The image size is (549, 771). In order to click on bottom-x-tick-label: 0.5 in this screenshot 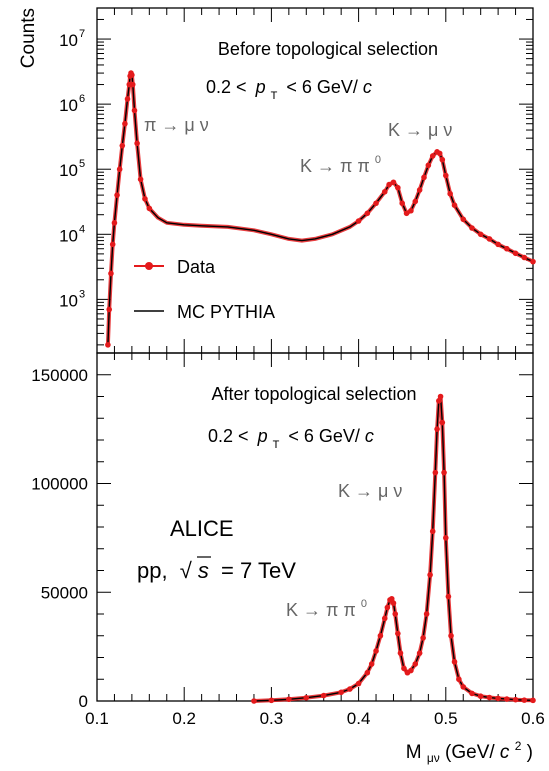, I will do `click(446, 718)`.